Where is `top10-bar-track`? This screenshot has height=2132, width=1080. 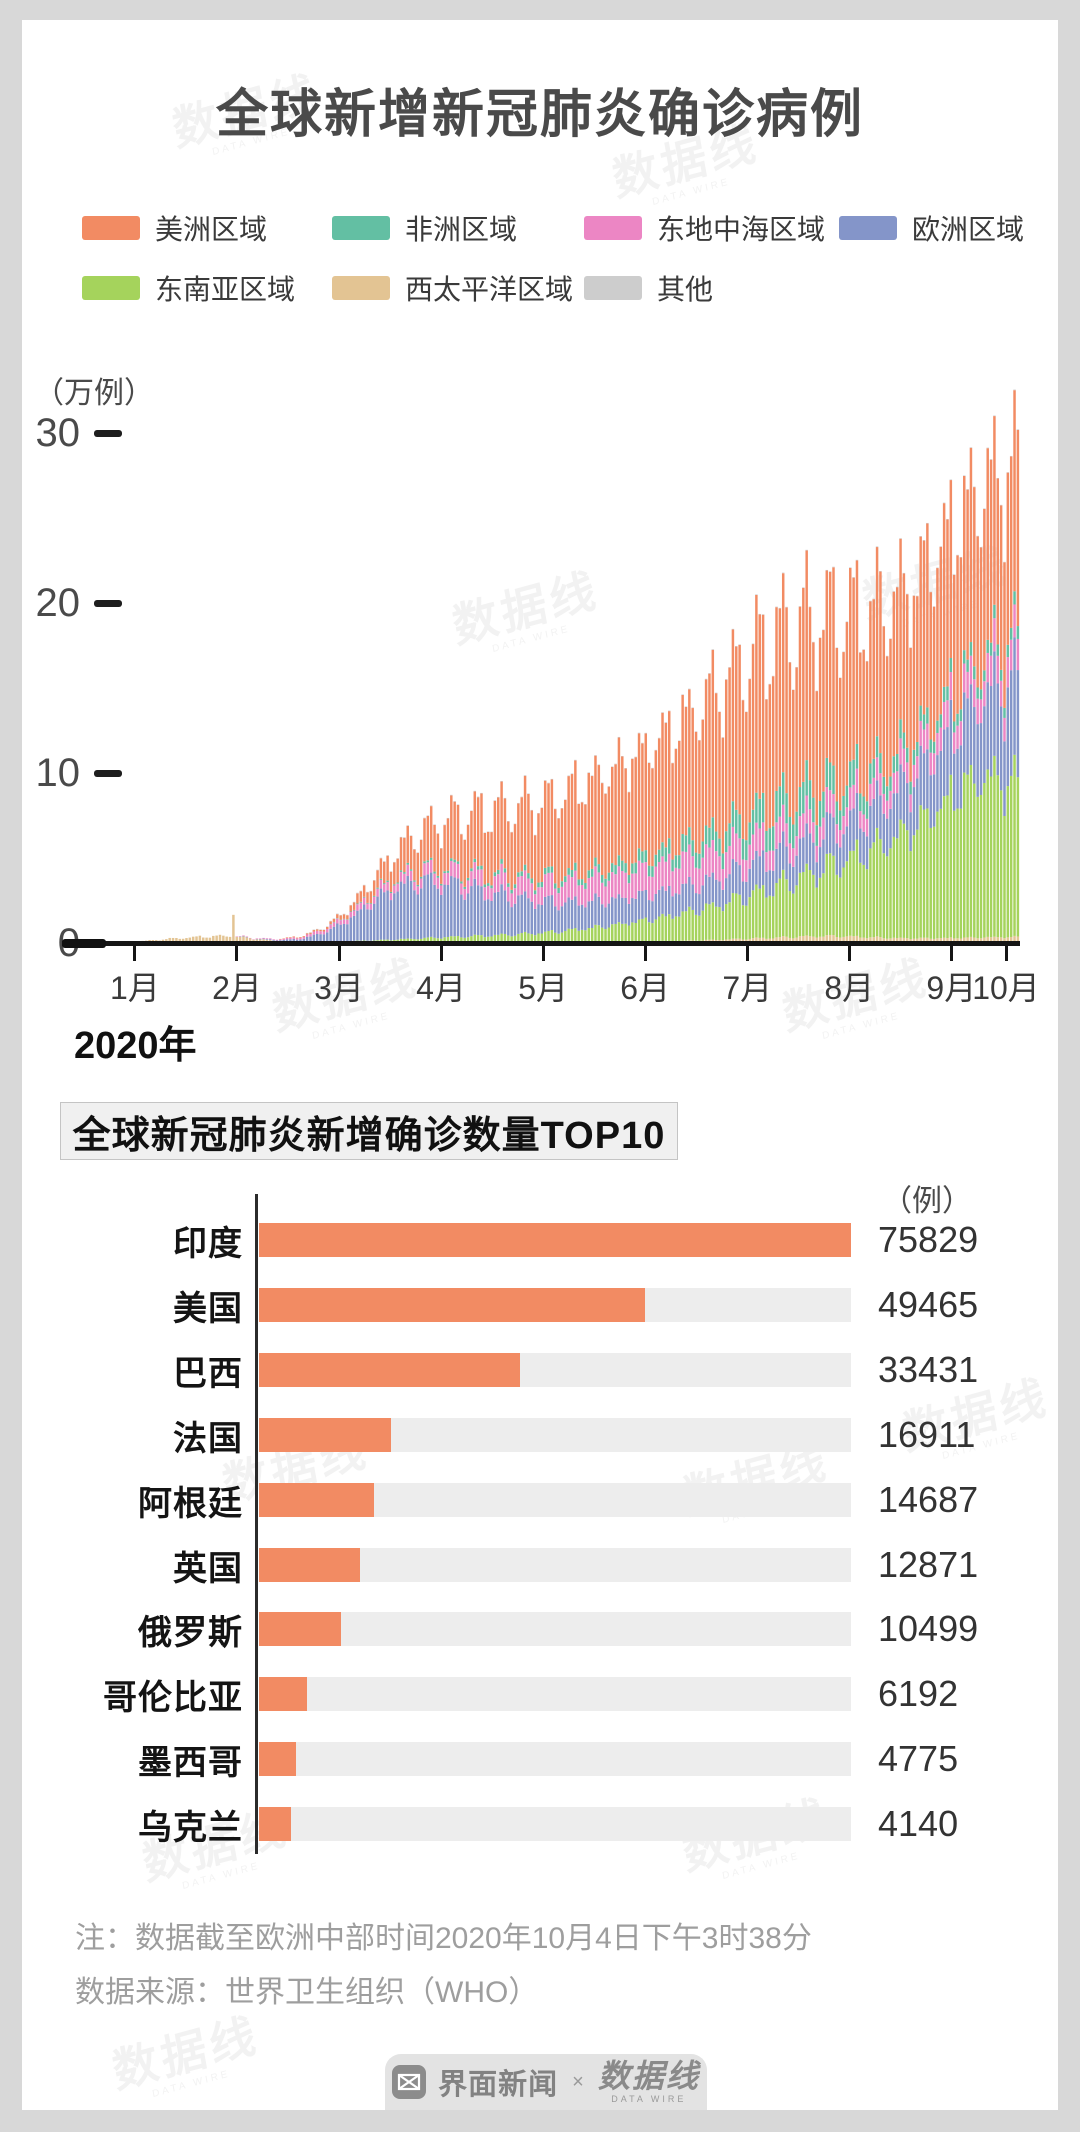 top10-bar-track is located at coordinates (555, 1824).